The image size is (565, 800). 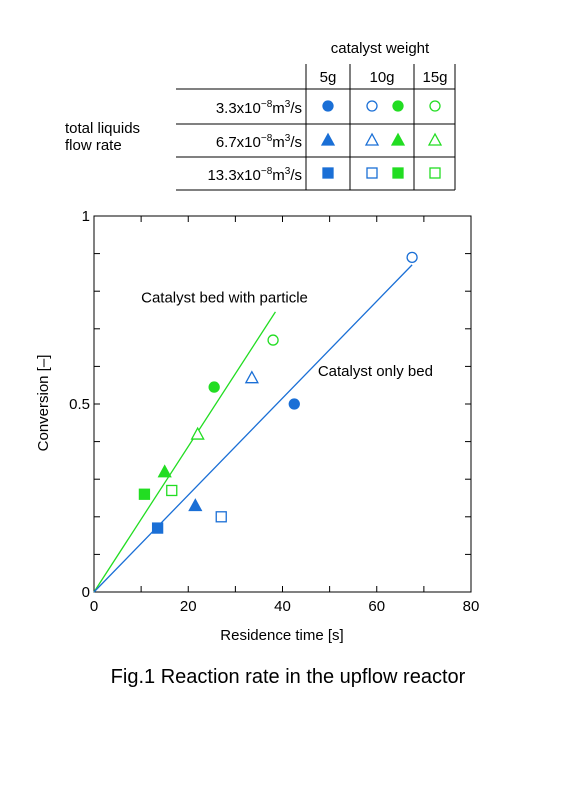 I want to click on flow-rate-label-1: 3.3x10−8m3/s, so click(x=259, y=108).